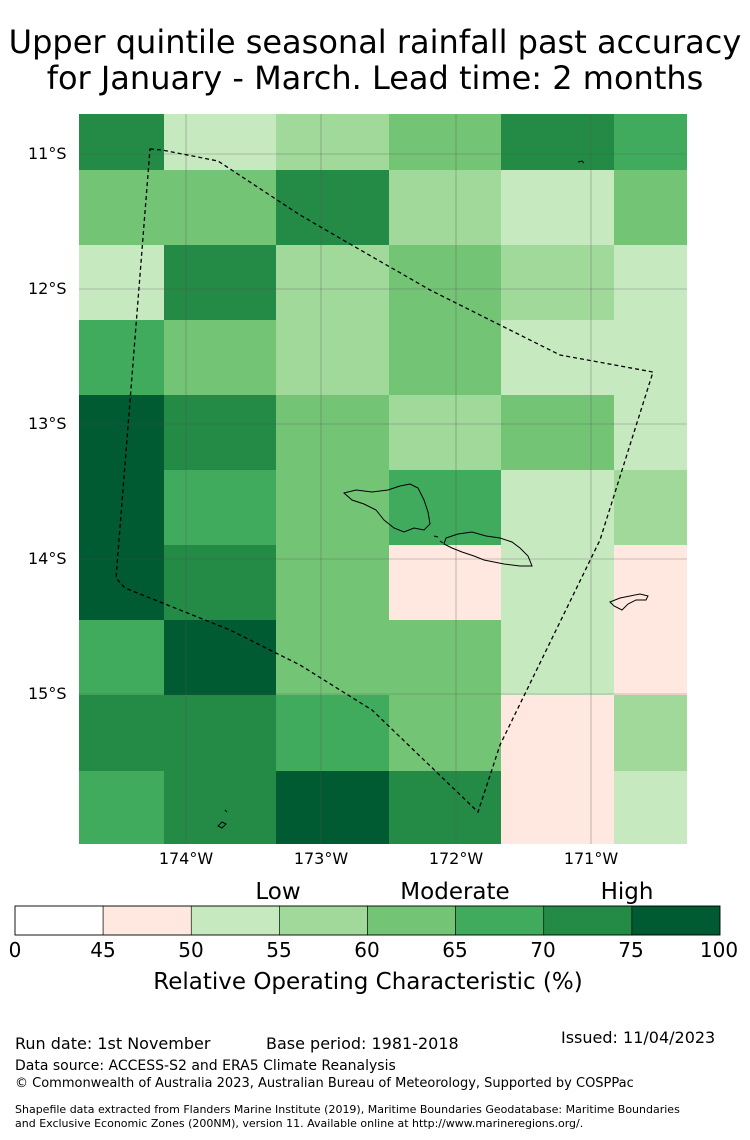 Image resolution: width=750 pixels, height=1140 pixels. What do you see at coordinates (557, 807) in the screenshot?
I see `grid-cell-r9-c4` at bounding box center [557, 807].